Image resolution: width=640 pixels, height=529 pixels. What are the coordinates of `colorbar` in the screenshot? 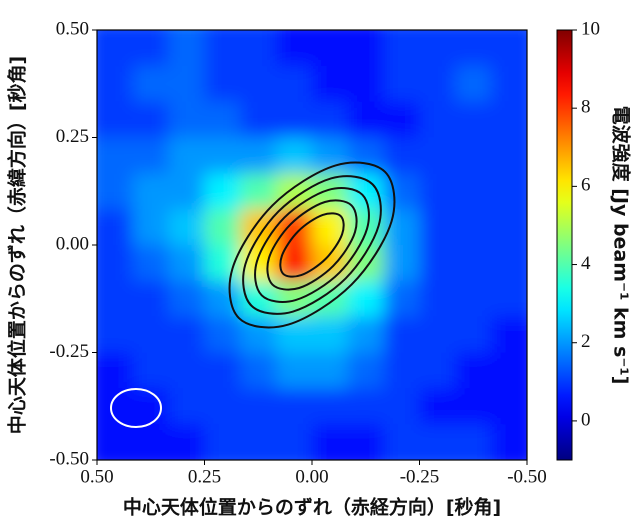 It's located at (564, 245).